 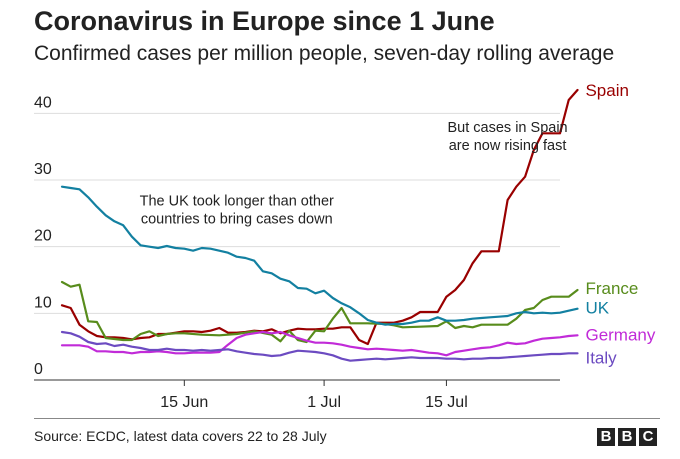 What do you see at coordinates (43, 236) in the screenshot?
I see `y-tick-label: 20` at bounding box center [43, 236].